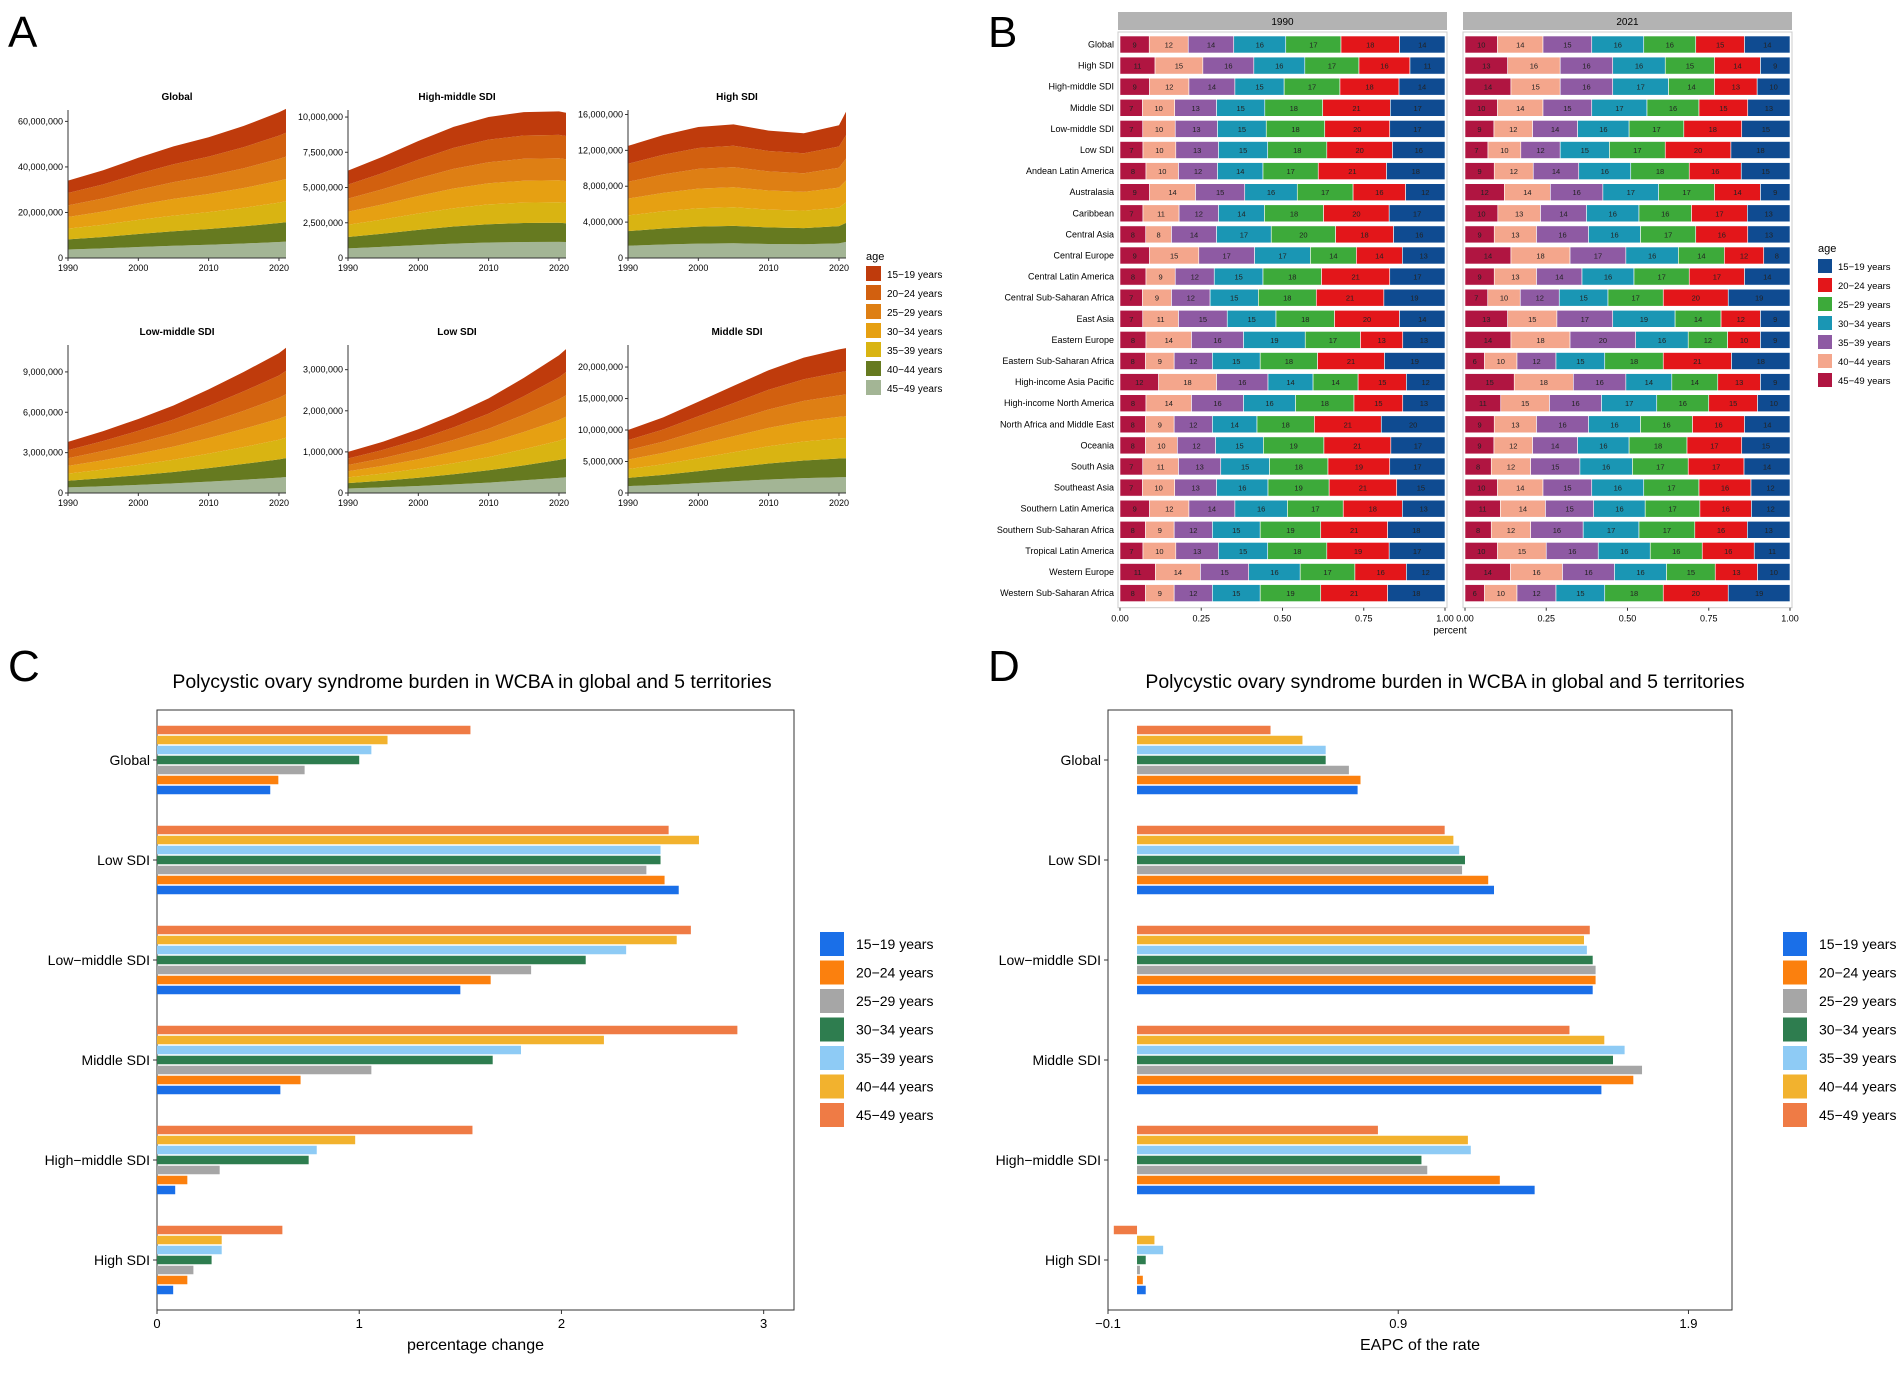  Describe the element at coordinates (1644, 319) in the screenshot. I see `bar-segment-label: 19` at that location.